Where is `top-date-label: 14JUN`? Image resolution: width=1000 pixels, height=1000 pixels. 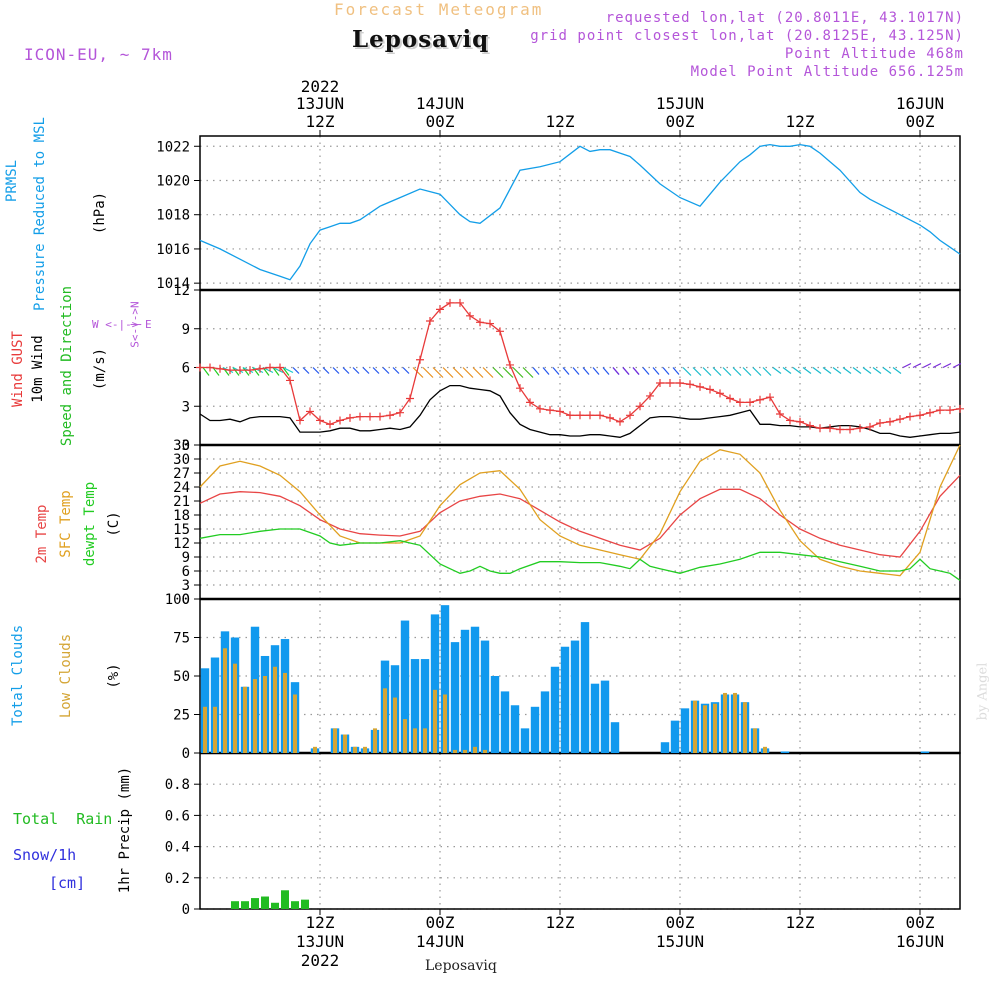 top-date-label: 14JUN is located at coordinates (440, 103).